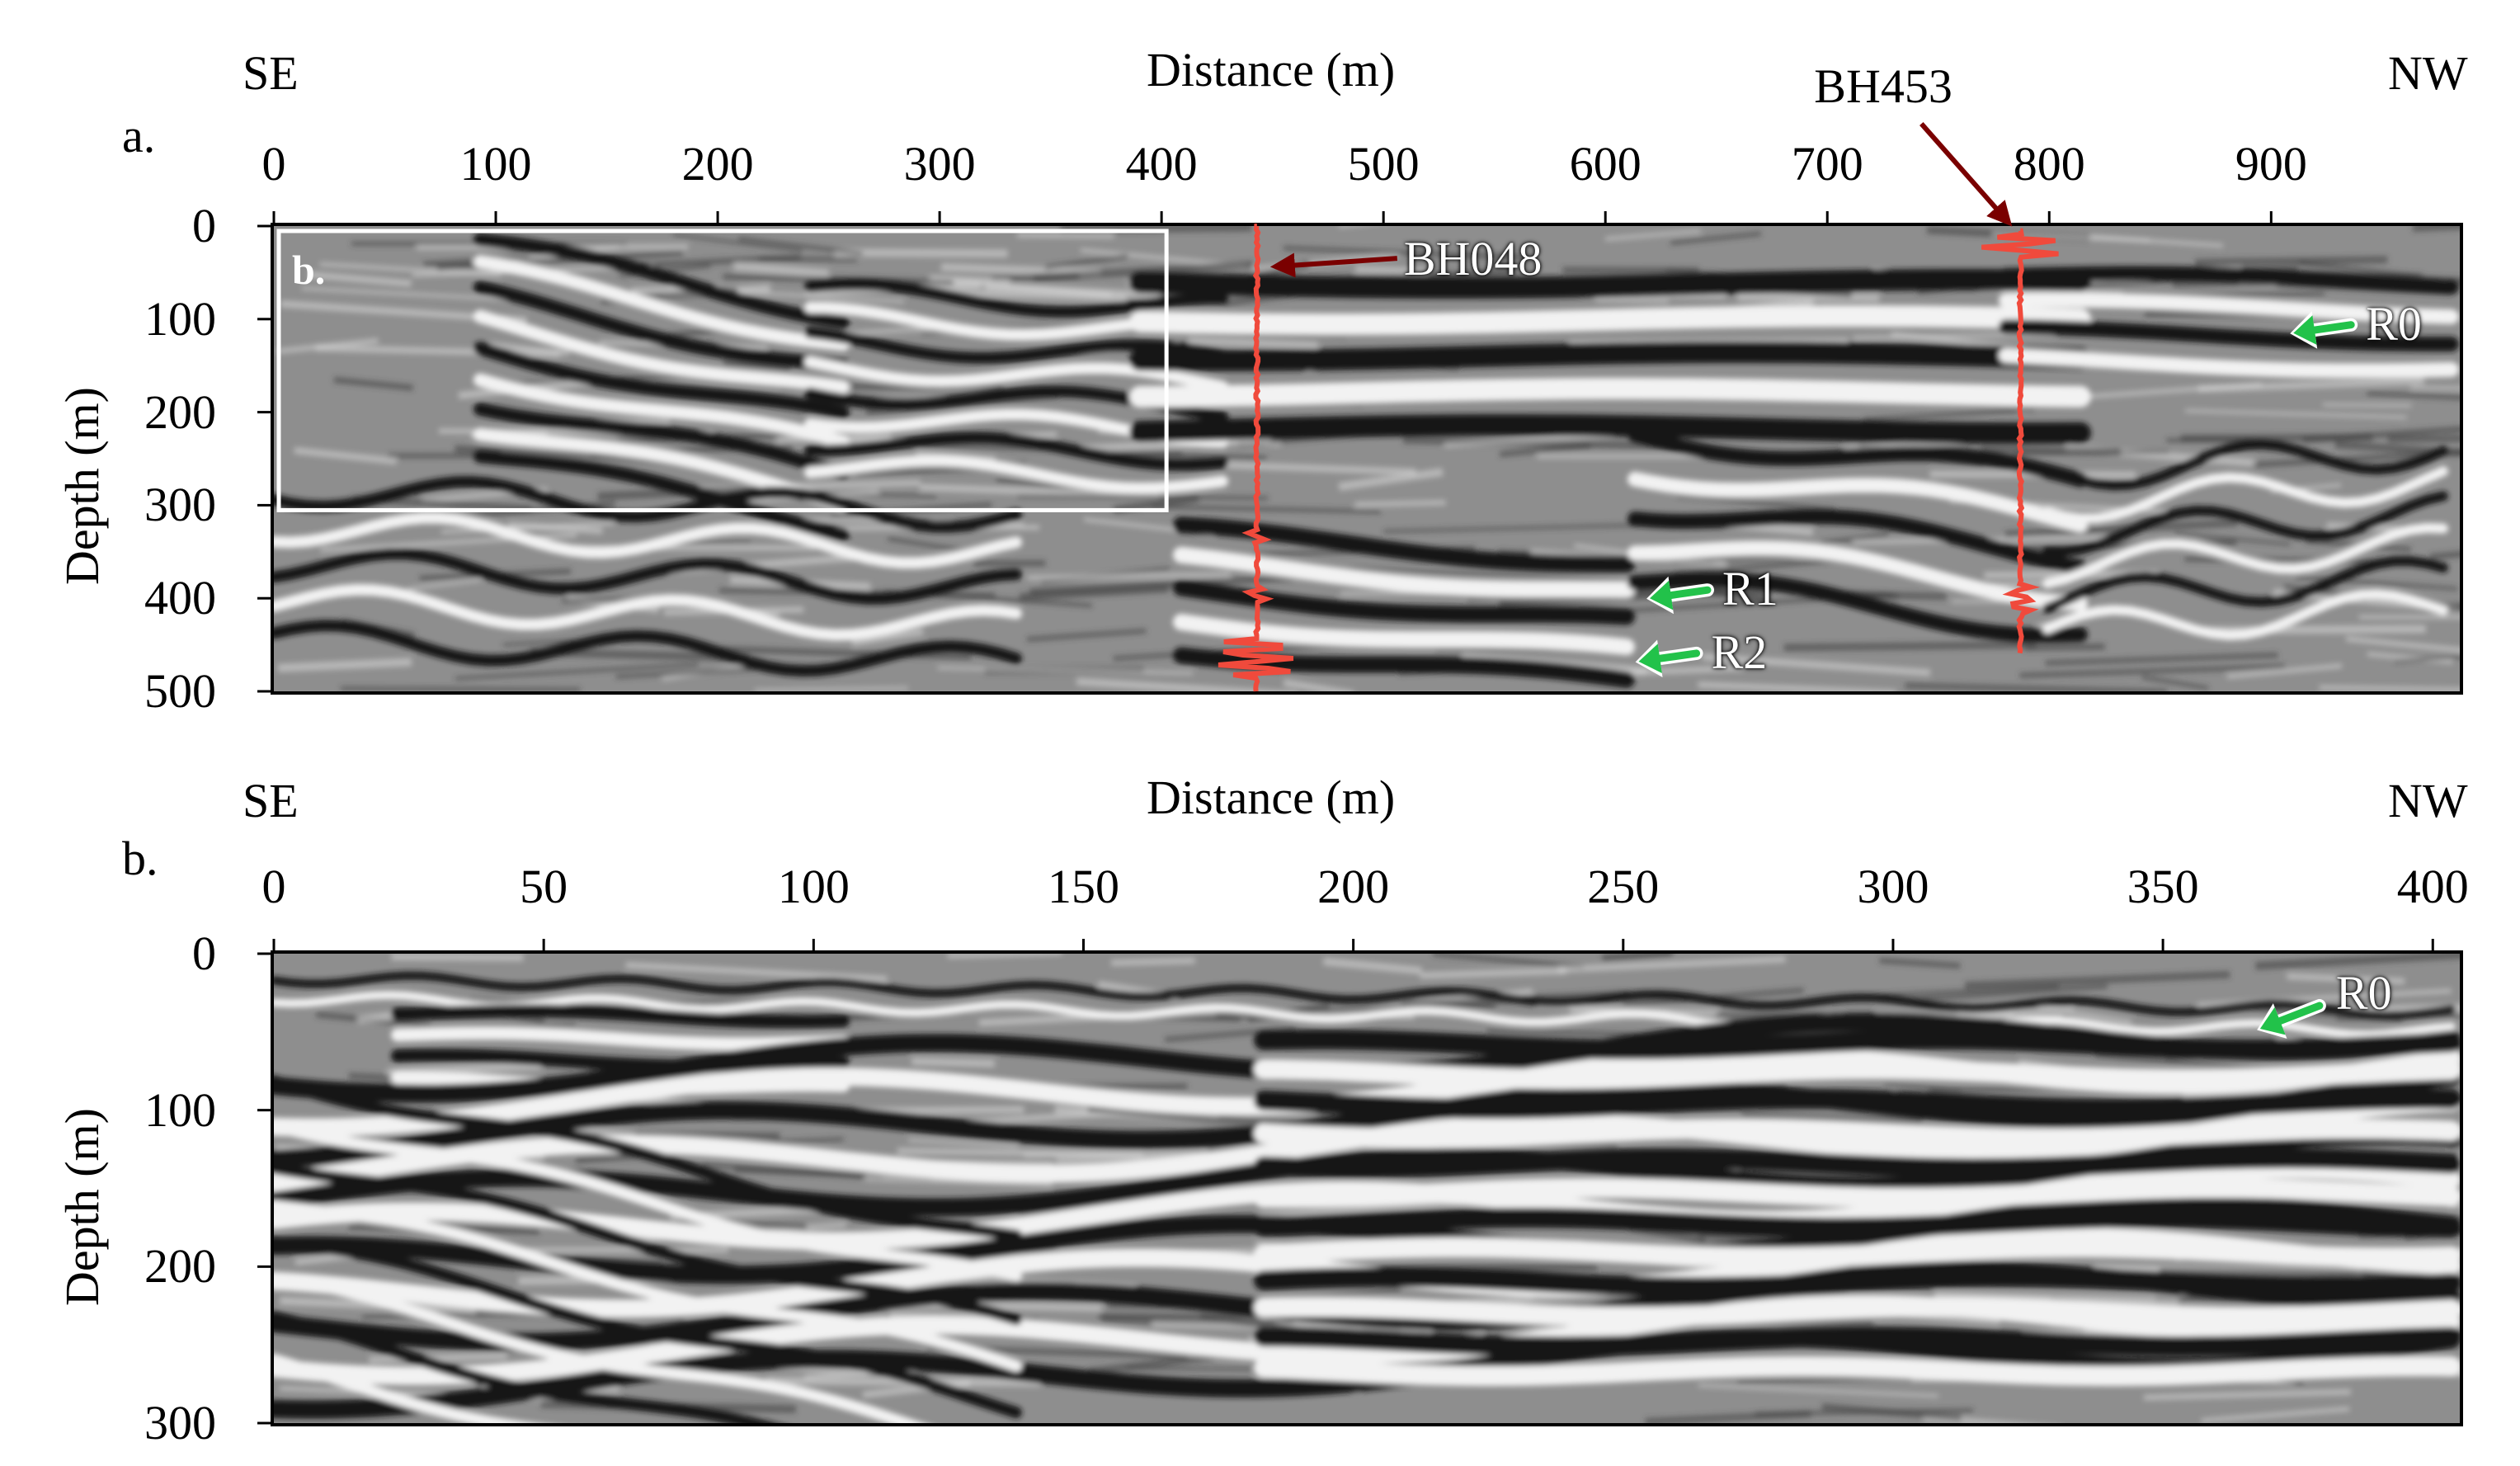  I want to click on x-tick-label: 50, so click(544, 886).